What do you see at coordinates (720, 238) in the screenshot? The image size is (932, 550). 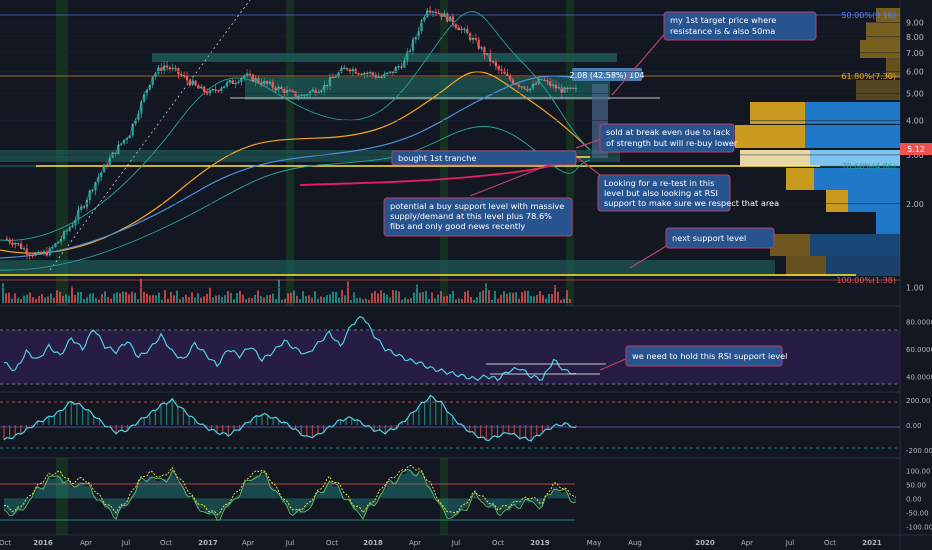 I see `next-support-callout: next support level` at bounding box center [720, 238].